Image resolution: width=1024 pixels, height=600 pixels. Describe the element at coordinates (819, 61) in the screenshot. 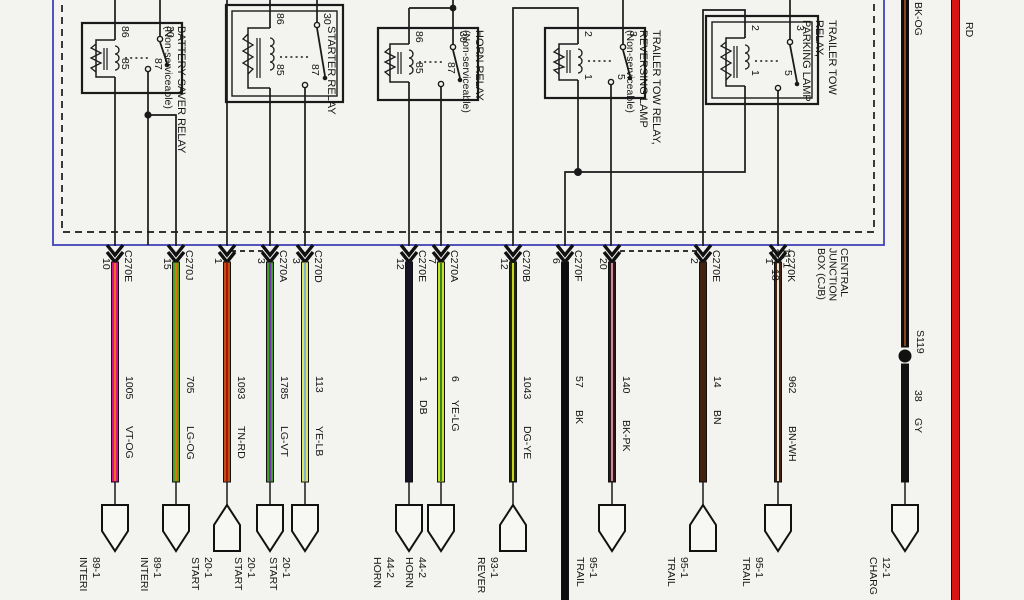

I see `relay-trailer-parking-label: TRAILER TOW RELAY, PARKING LAMP` at that location.